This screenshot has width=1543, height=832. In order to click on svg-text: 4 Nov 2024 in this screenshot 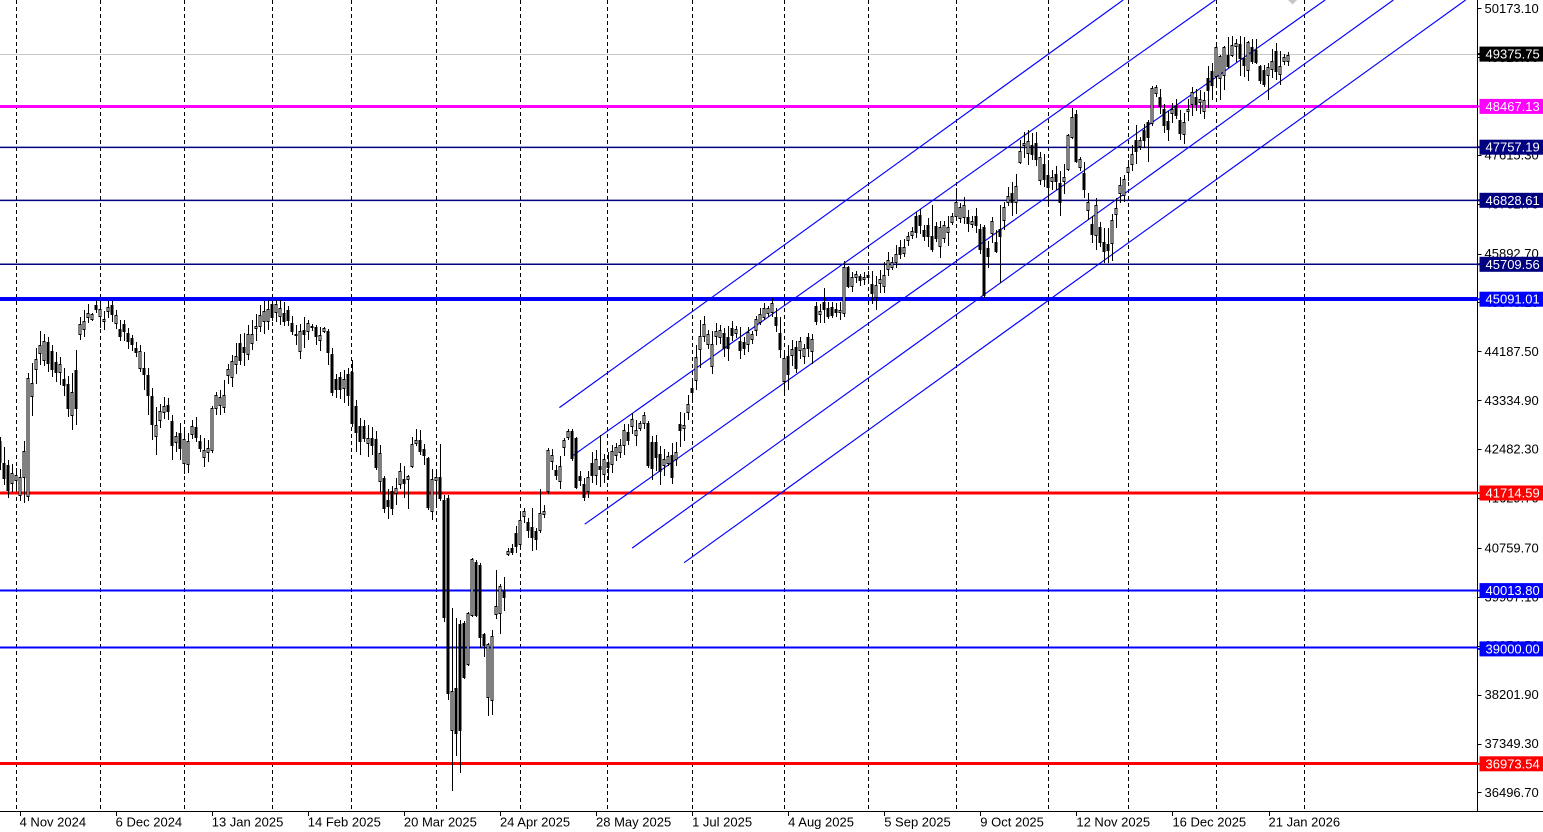, I will do `click(53, 822)`.